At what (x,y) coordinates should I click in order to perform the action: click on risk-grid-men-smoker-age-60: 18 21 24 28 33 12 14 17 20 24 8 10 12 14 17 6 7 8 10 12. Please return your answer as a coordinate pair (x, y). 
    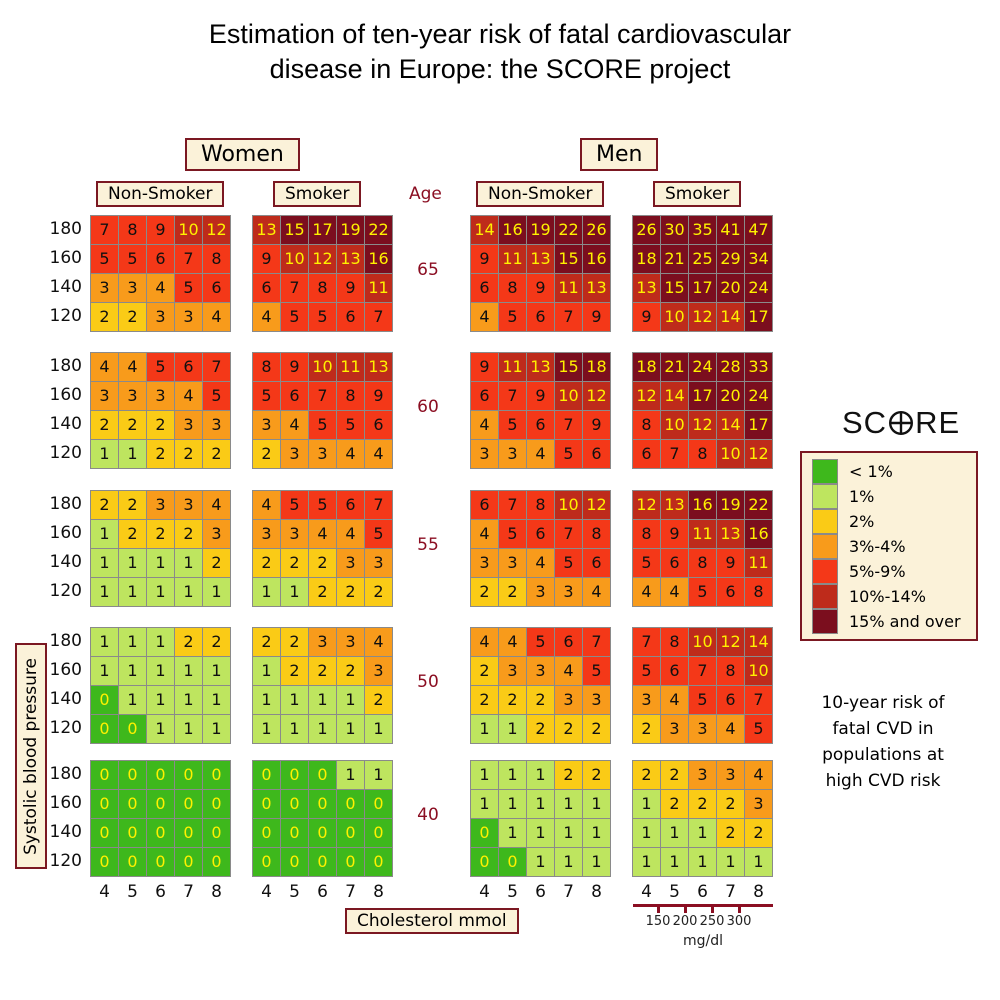
    Looking at the image, I should click on (702, 410).